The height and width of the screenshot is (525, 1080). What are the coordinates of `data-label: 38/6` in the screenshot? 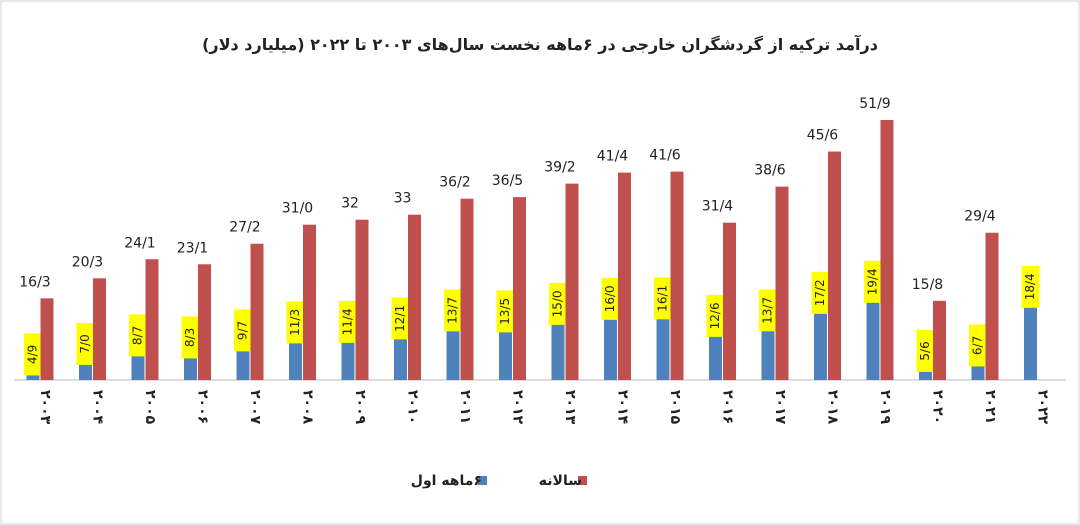 It's located at (770, 171).